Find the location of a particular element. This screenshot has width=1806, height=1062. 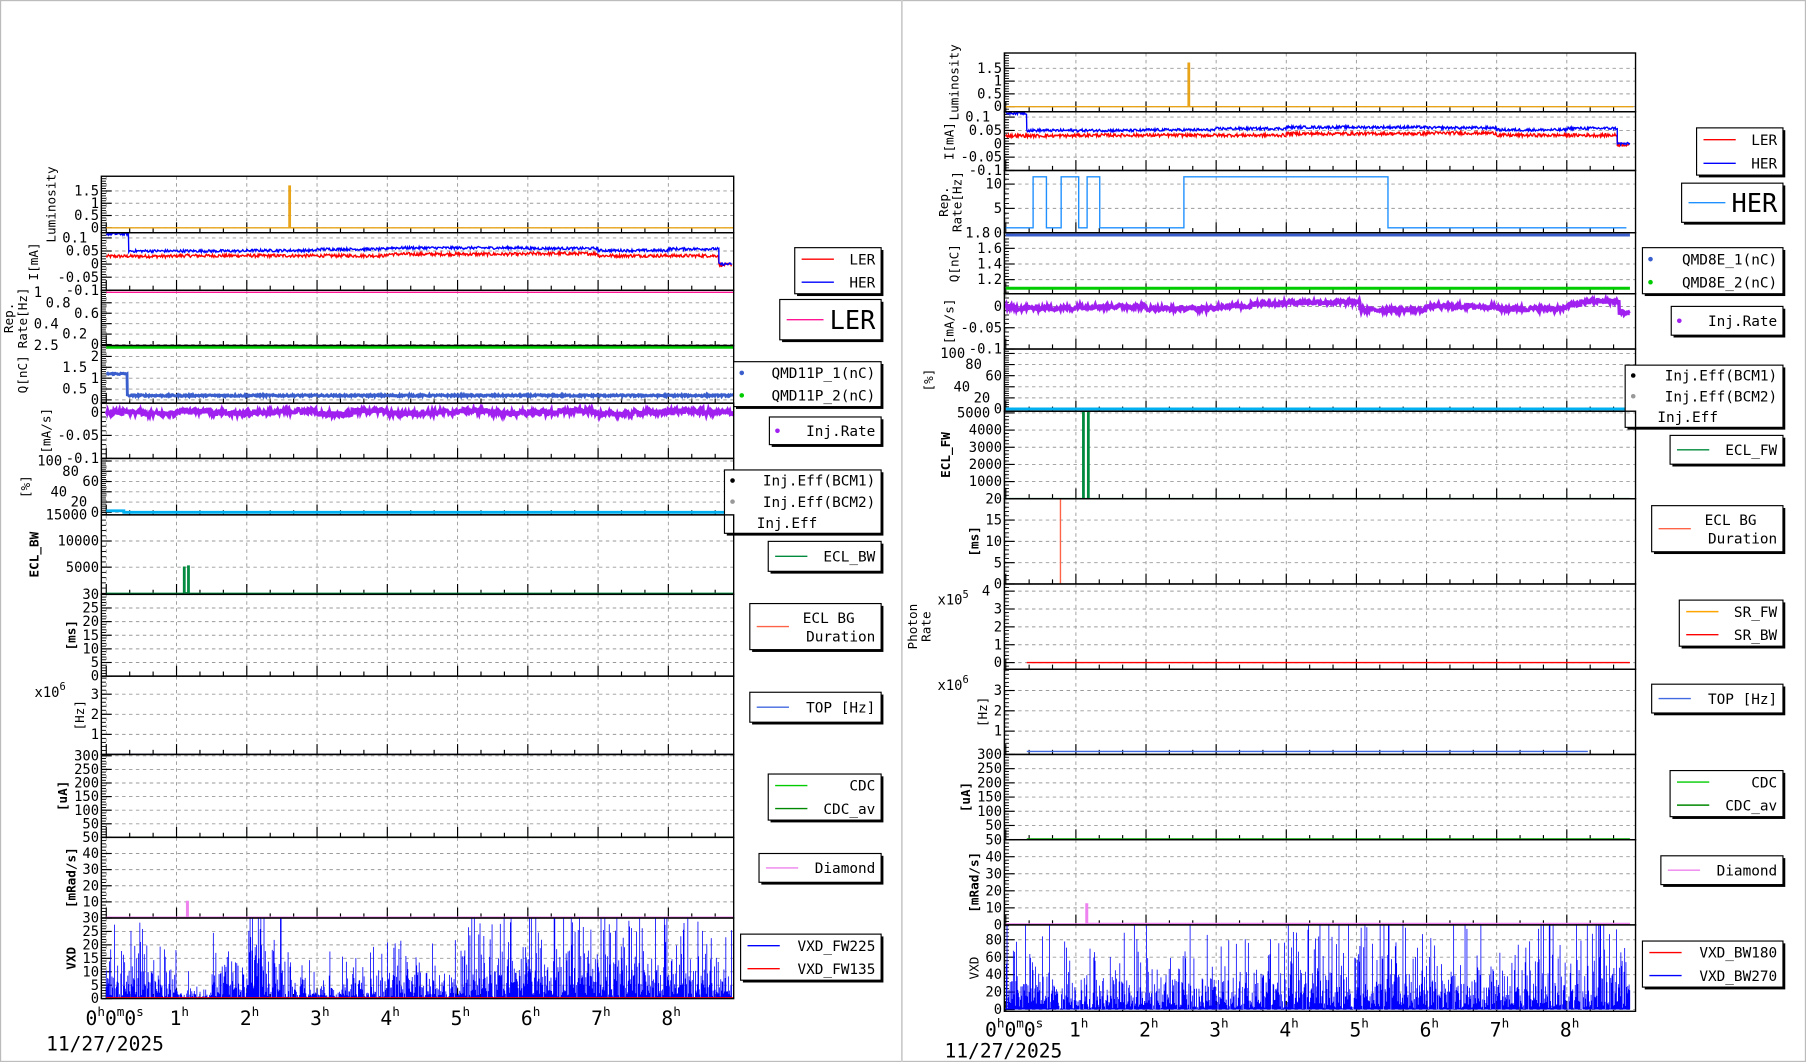

y-axis-label: Luminosity is located at coordinates (50, 204).